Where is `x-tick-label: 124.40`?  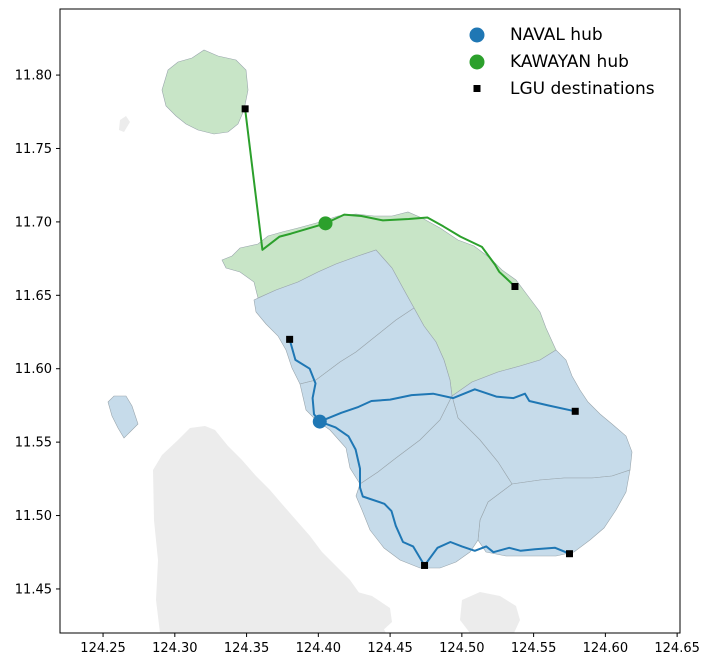
x-tick-label: 124.40 is located at coordinates (319, 648).